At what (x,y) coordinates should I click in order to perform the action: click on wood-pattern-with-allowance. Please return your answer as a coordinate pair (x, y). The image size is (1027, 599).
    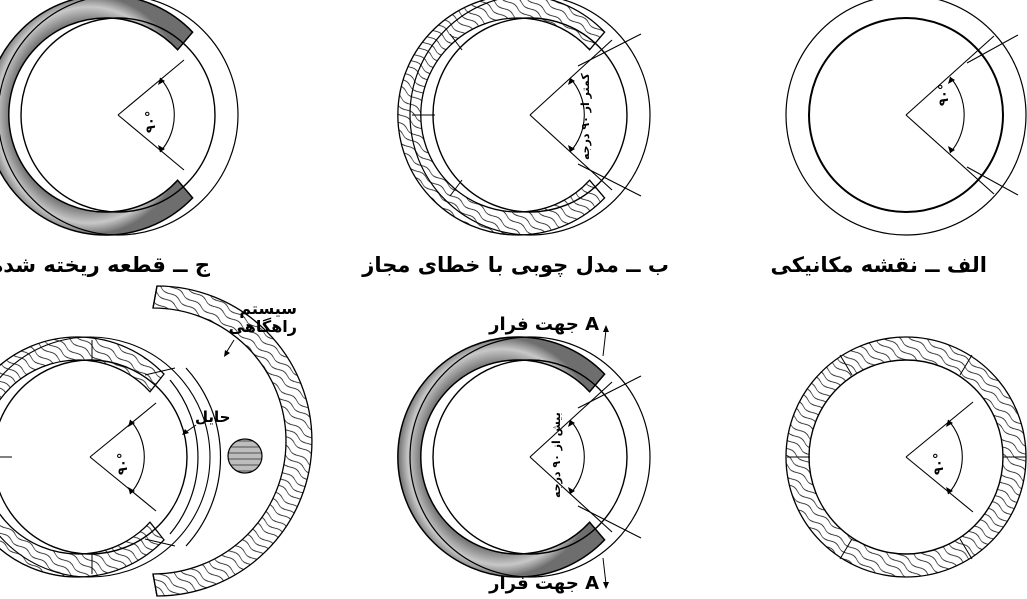
    Looking at the image, I should click on (524, 118).